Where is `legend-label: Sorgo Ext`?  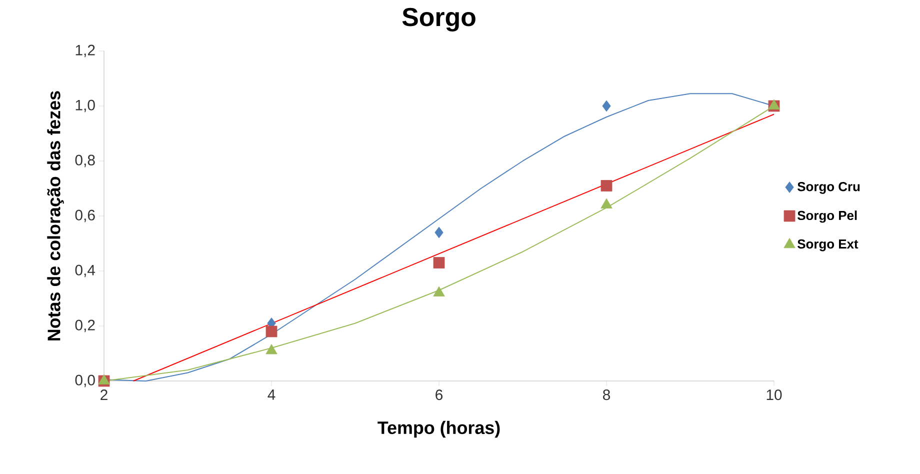 legend-label: Sorgo Ext is located at coordinates (828, 245).